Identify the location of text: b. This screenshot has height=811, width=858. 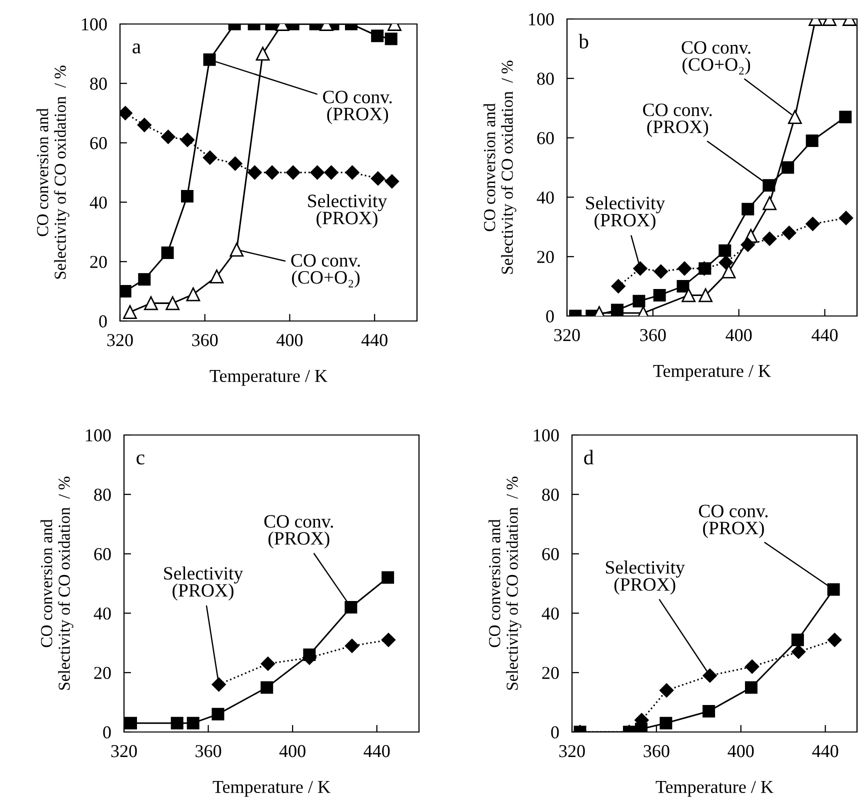
(583, 41).